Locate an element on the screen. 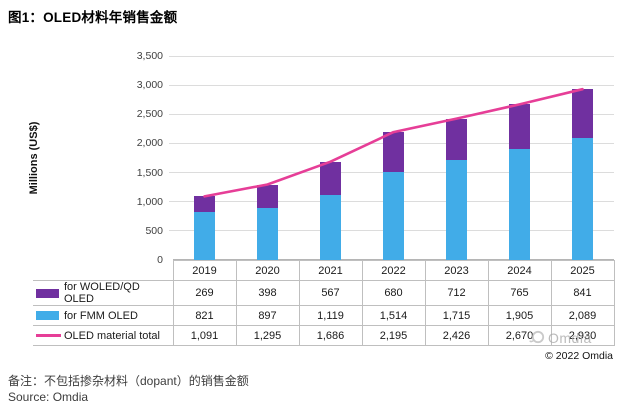 This screenshot has width=623, height=409. value-cell-2024: 2,670 is located at coordinates (519, 335).